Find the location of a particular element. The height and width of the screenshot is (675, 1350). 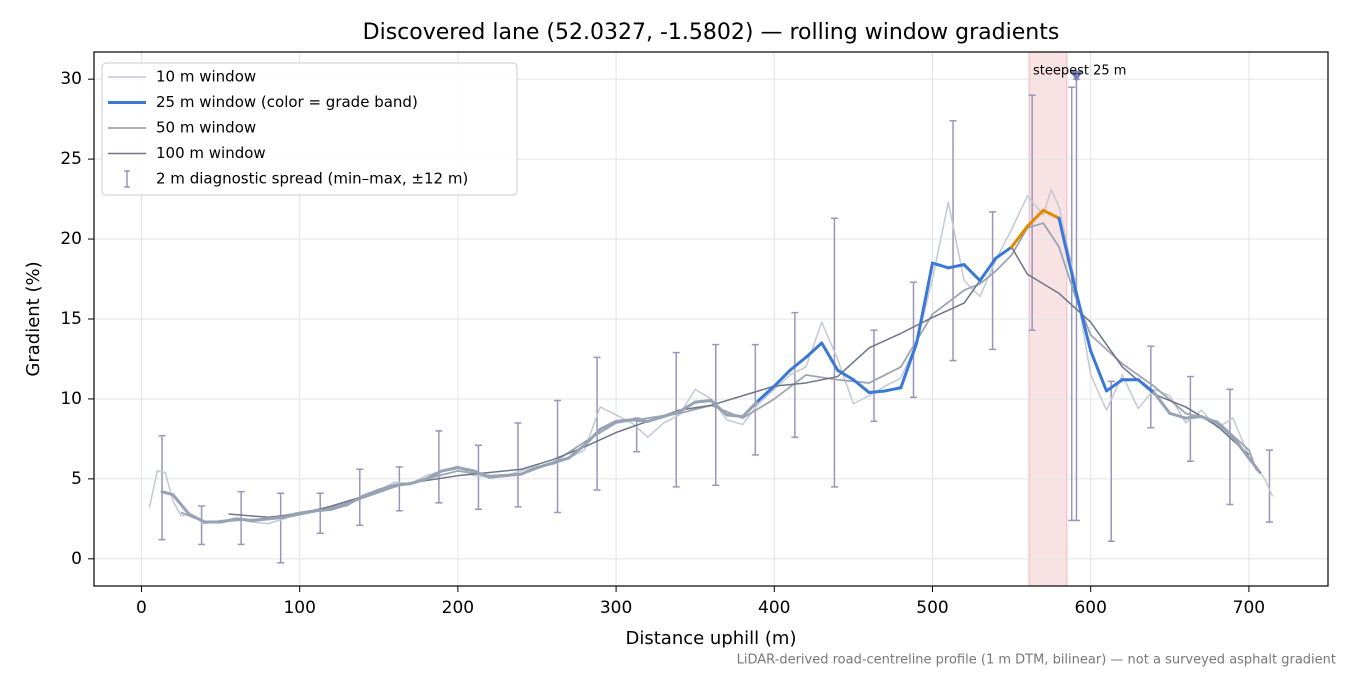

x-tick-label: 500 is located at coordinates (932, 608).